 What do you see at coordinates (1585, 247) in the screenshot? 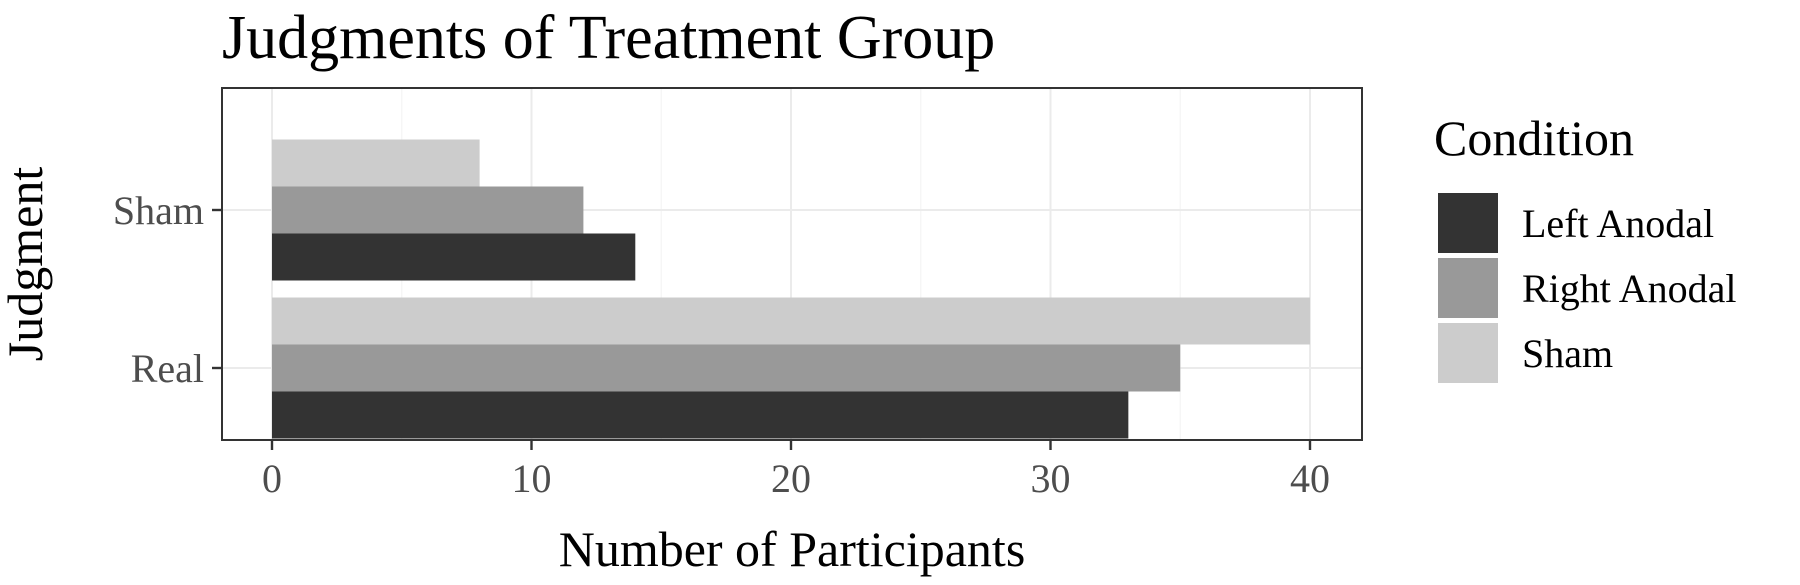
I see `legend: Condition Left Anodal Right Anodal Sham` at bounding box center [1585, 247].